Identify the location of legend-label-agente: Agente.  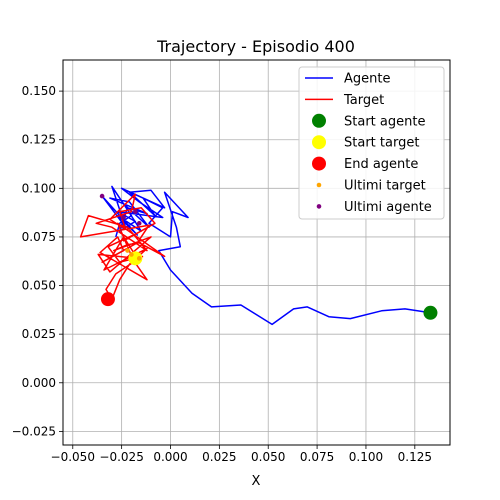
(367, 79).